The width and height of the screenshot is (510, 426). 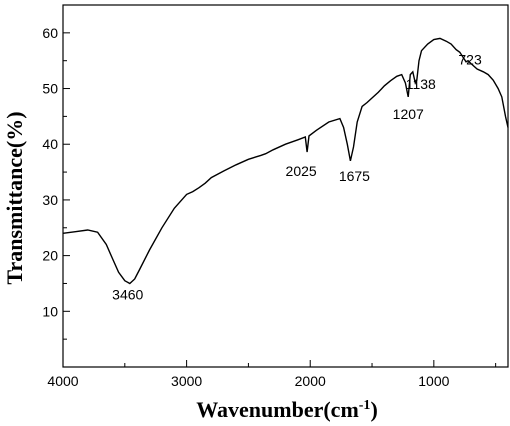 I want to click on y-tick-label: 40, so click(x=50, y=144).